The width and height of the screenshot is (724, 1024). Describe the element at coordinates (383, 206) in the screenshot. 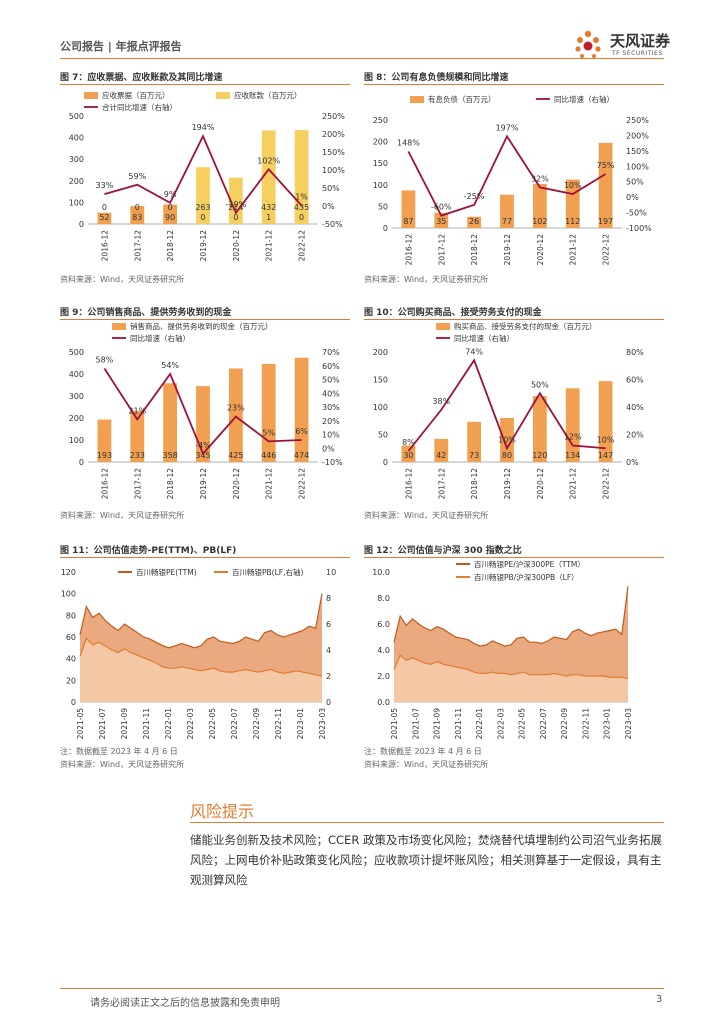

I see `y-tick-label: 50` at that location.